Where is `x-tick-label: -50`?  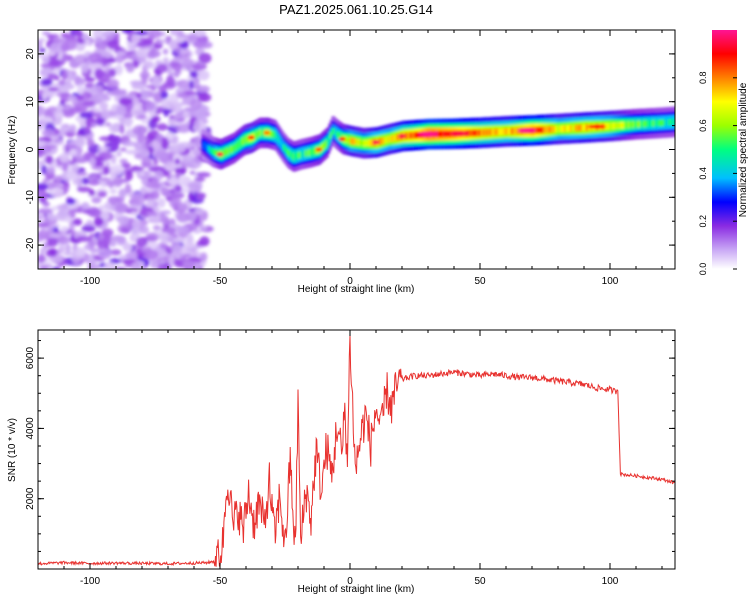 x-tick-label: -50 is located at coordinates (220, 281).